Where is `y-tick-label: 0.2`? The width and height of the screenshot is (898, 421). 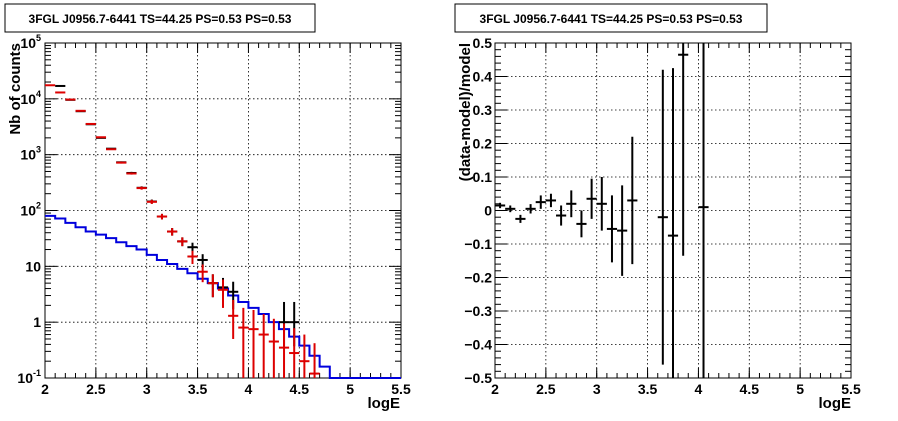
y-tick-label: 0.2 is located at coordinates (483, 144).